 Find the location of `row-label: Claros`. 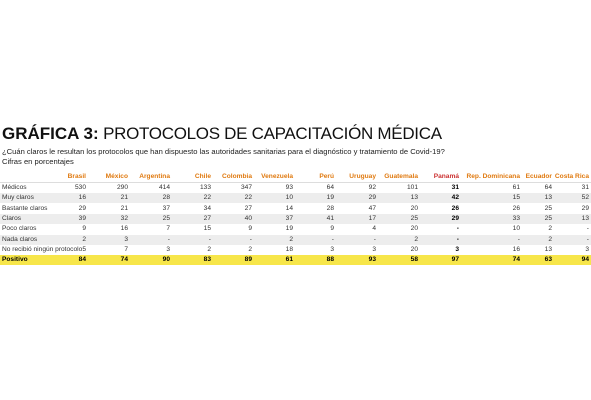

row-label: Claros is located at coordinates (12, 218).